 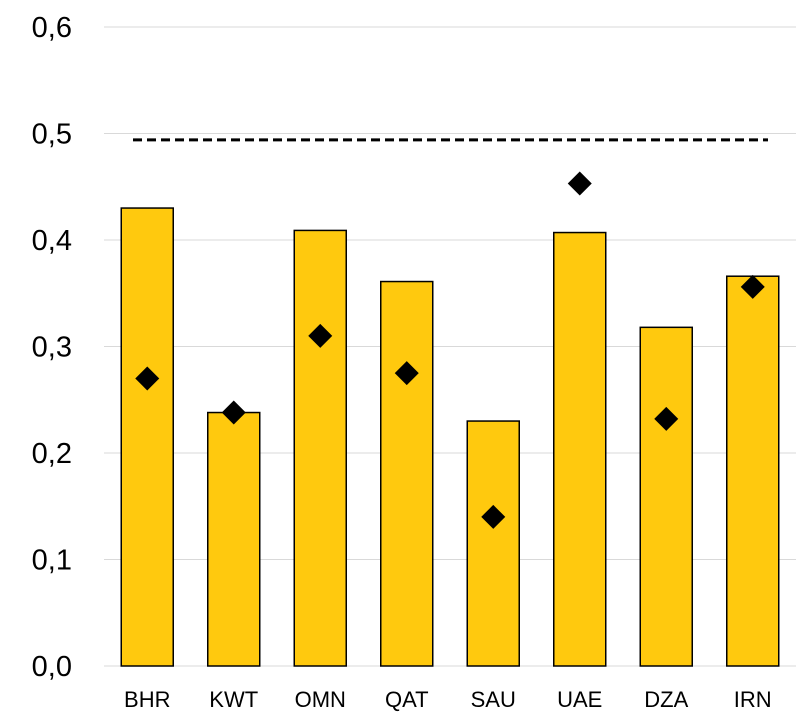 What do you see at coordinates (147, 699) in the screenshot?
I see `x-tick-label: BHR` at bounding box center [147, 699].